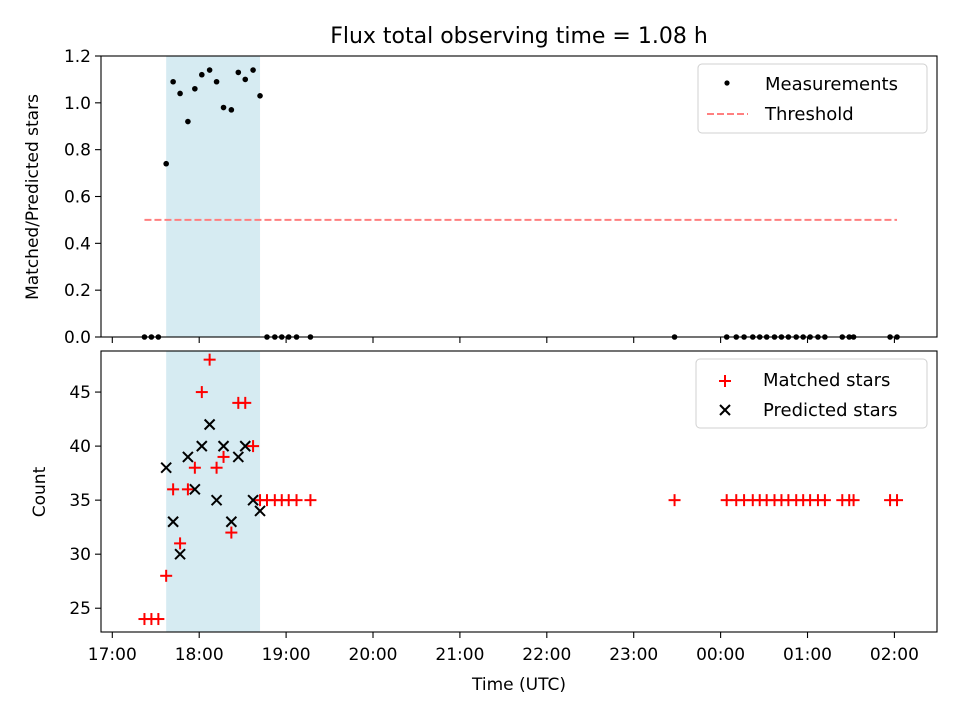  I want to click on bottom-y-tick-label: 45, so click(80, 393).